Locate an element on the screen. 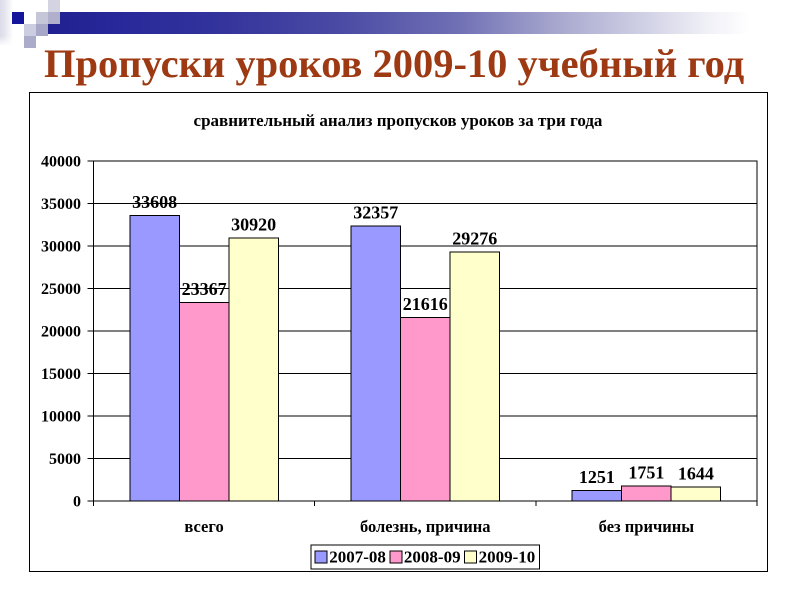  legend-label: 2009-10 is located at coordinates (507, 557).